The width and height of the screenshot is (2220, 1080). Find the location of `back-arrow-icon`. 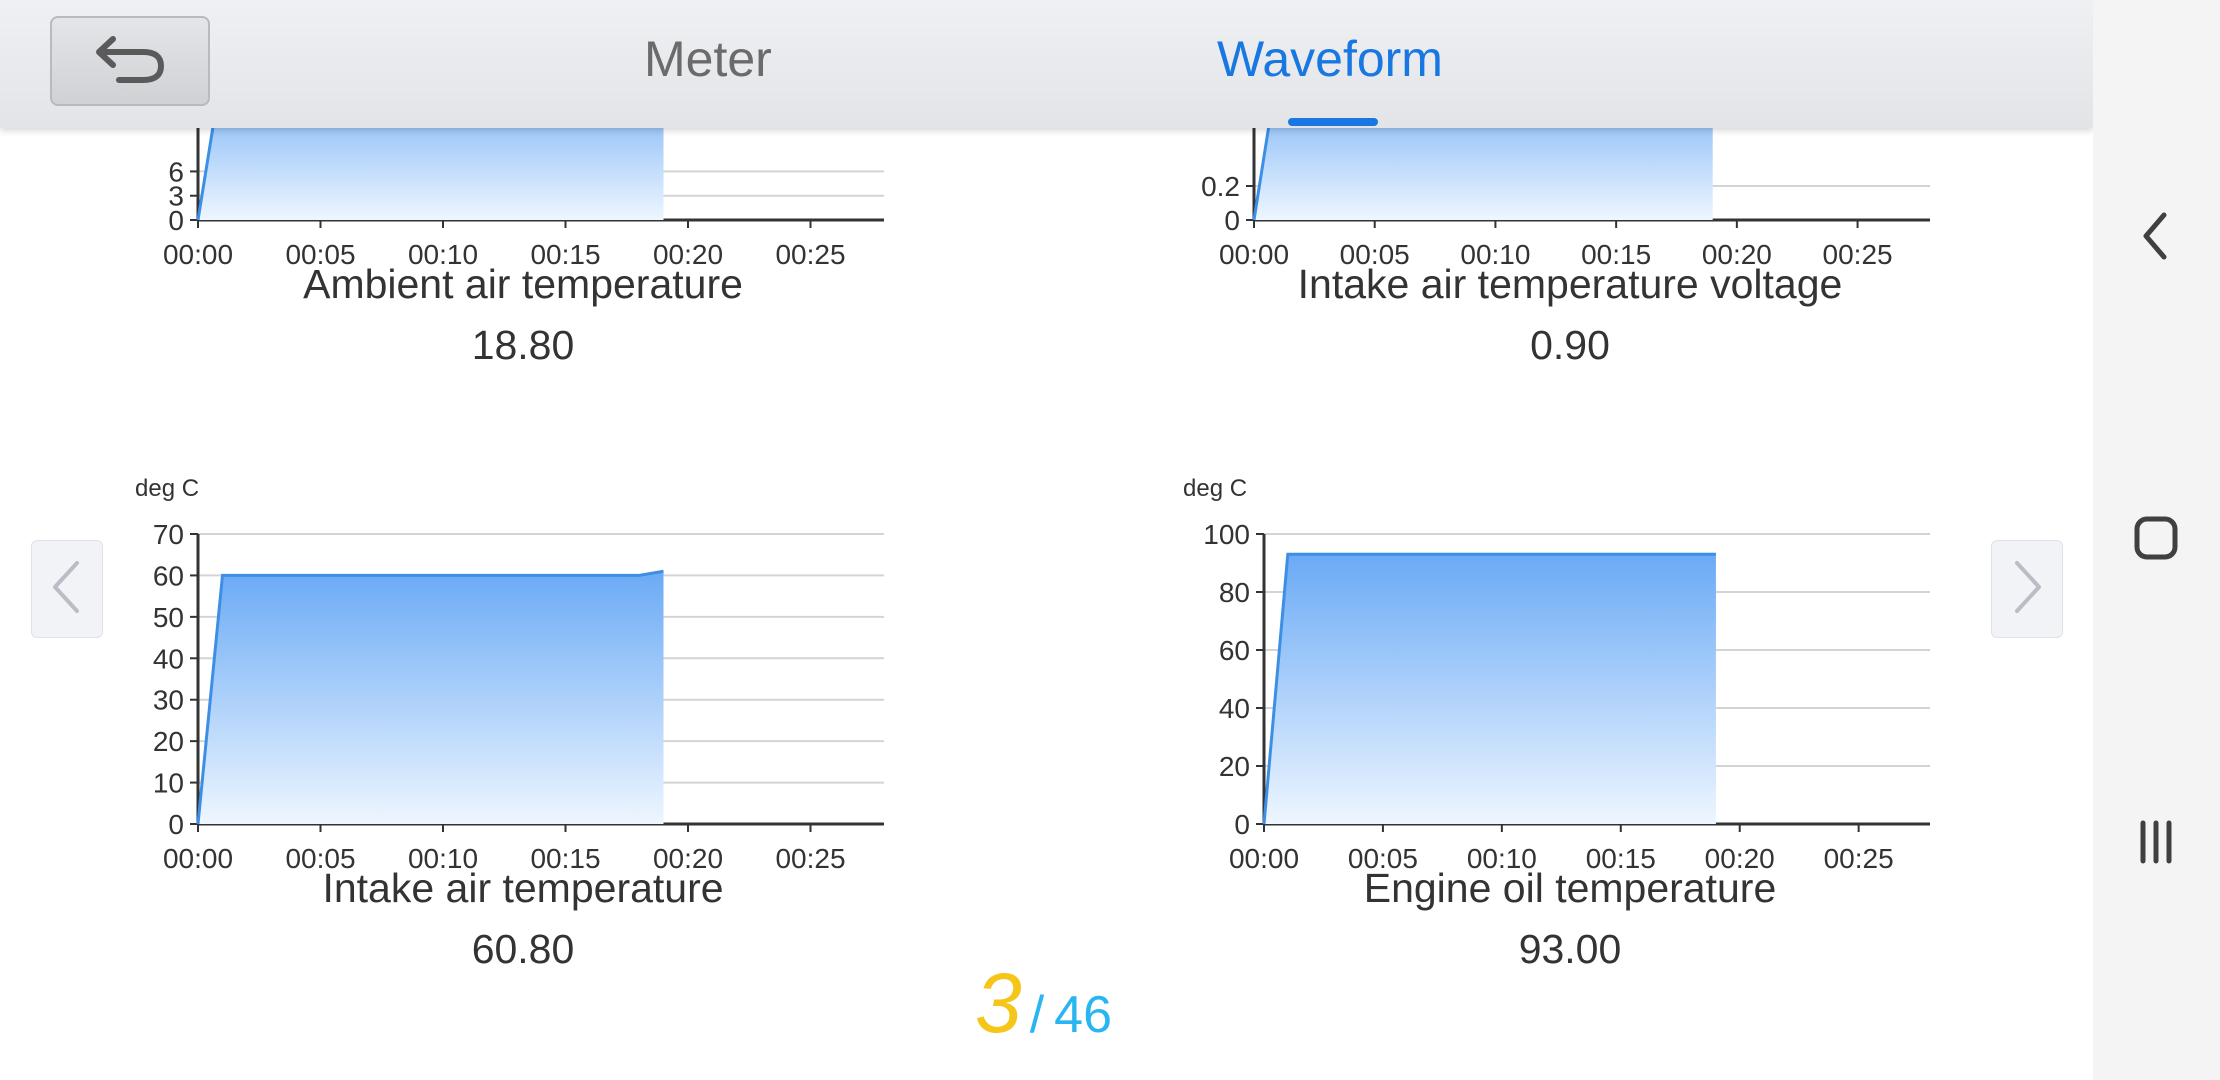

back-arrow-icon is located at coordinates (130, 61).